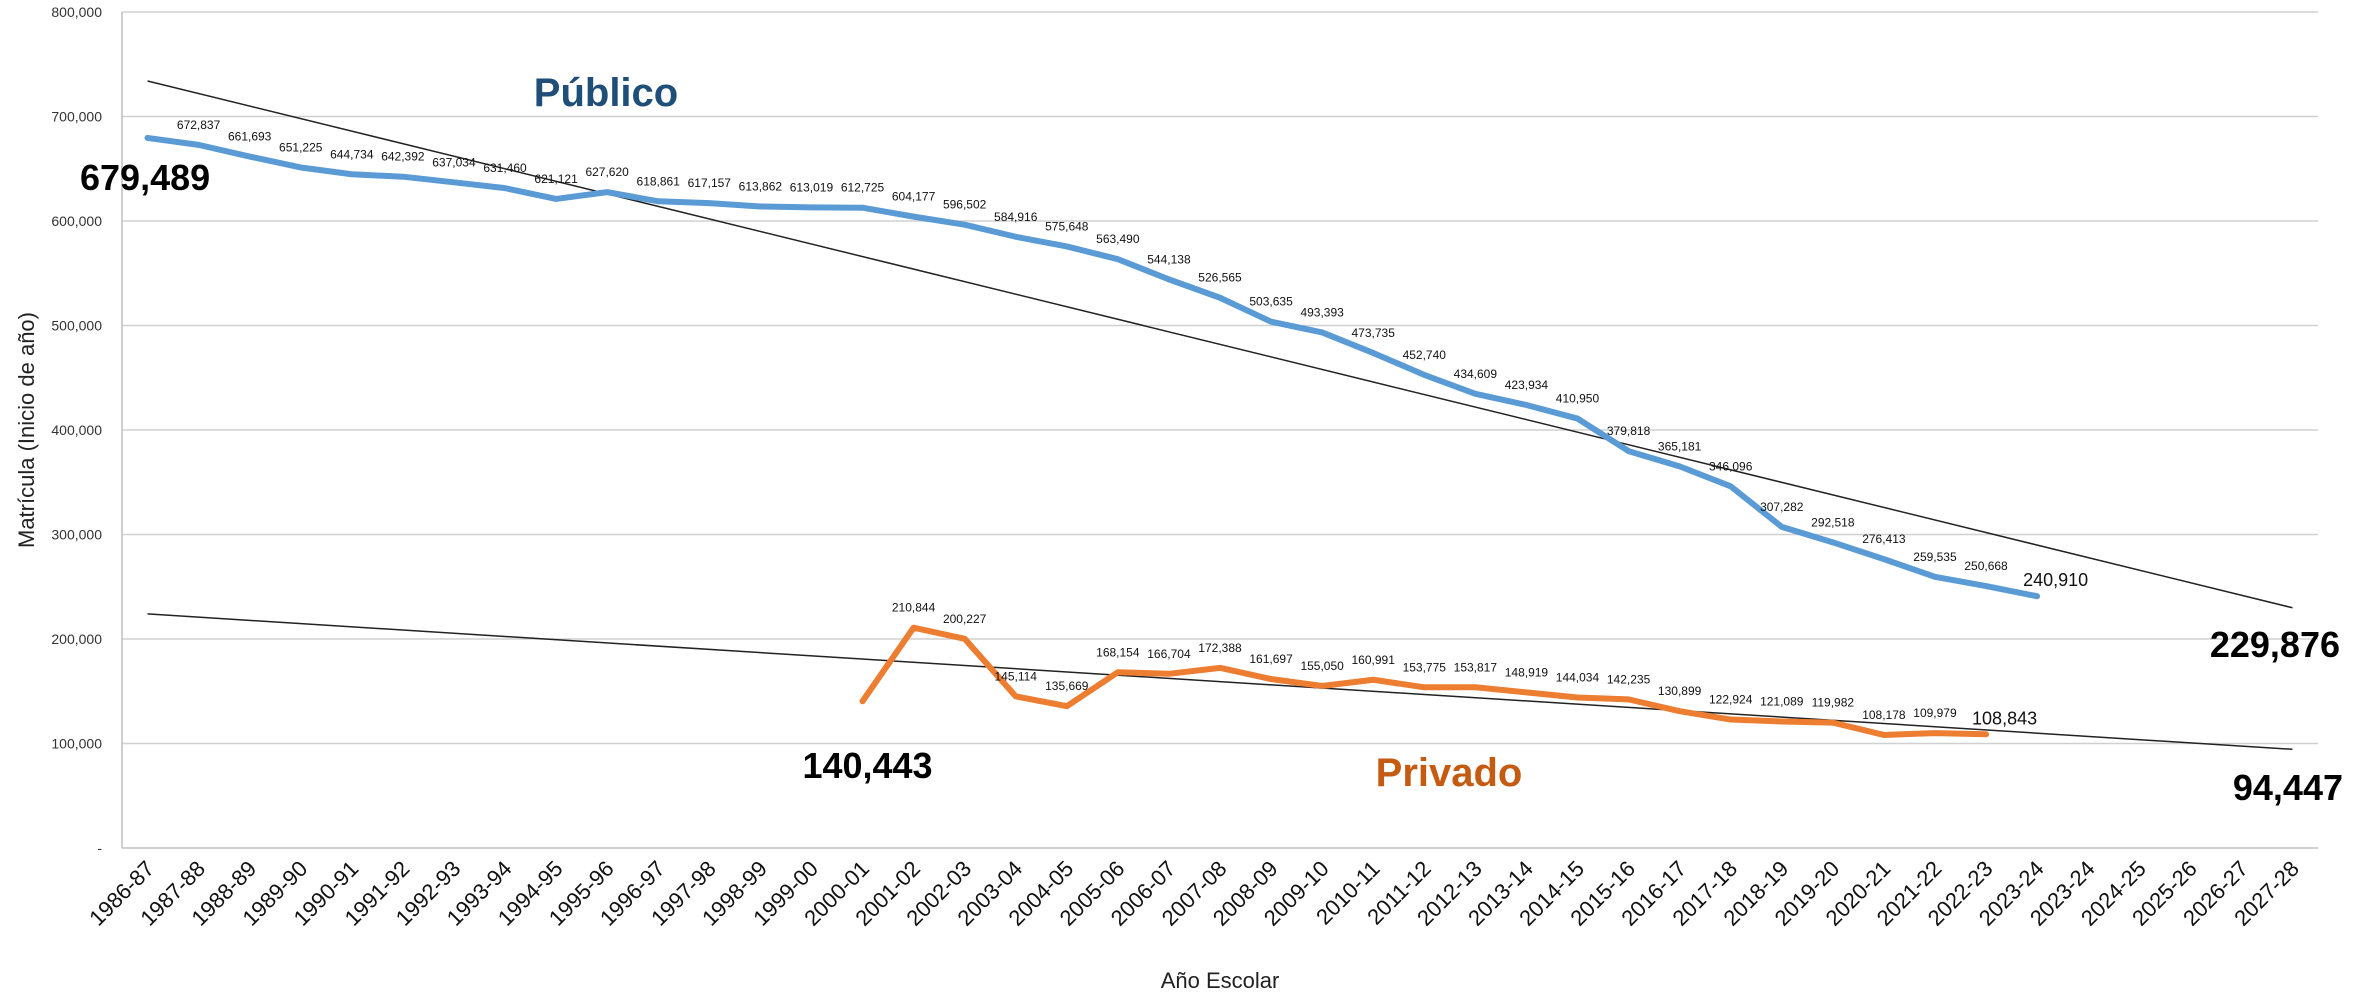  Describe the element at coordinates (2055, 580) in the screenshot. I see `data-label: 240,910` at that location.